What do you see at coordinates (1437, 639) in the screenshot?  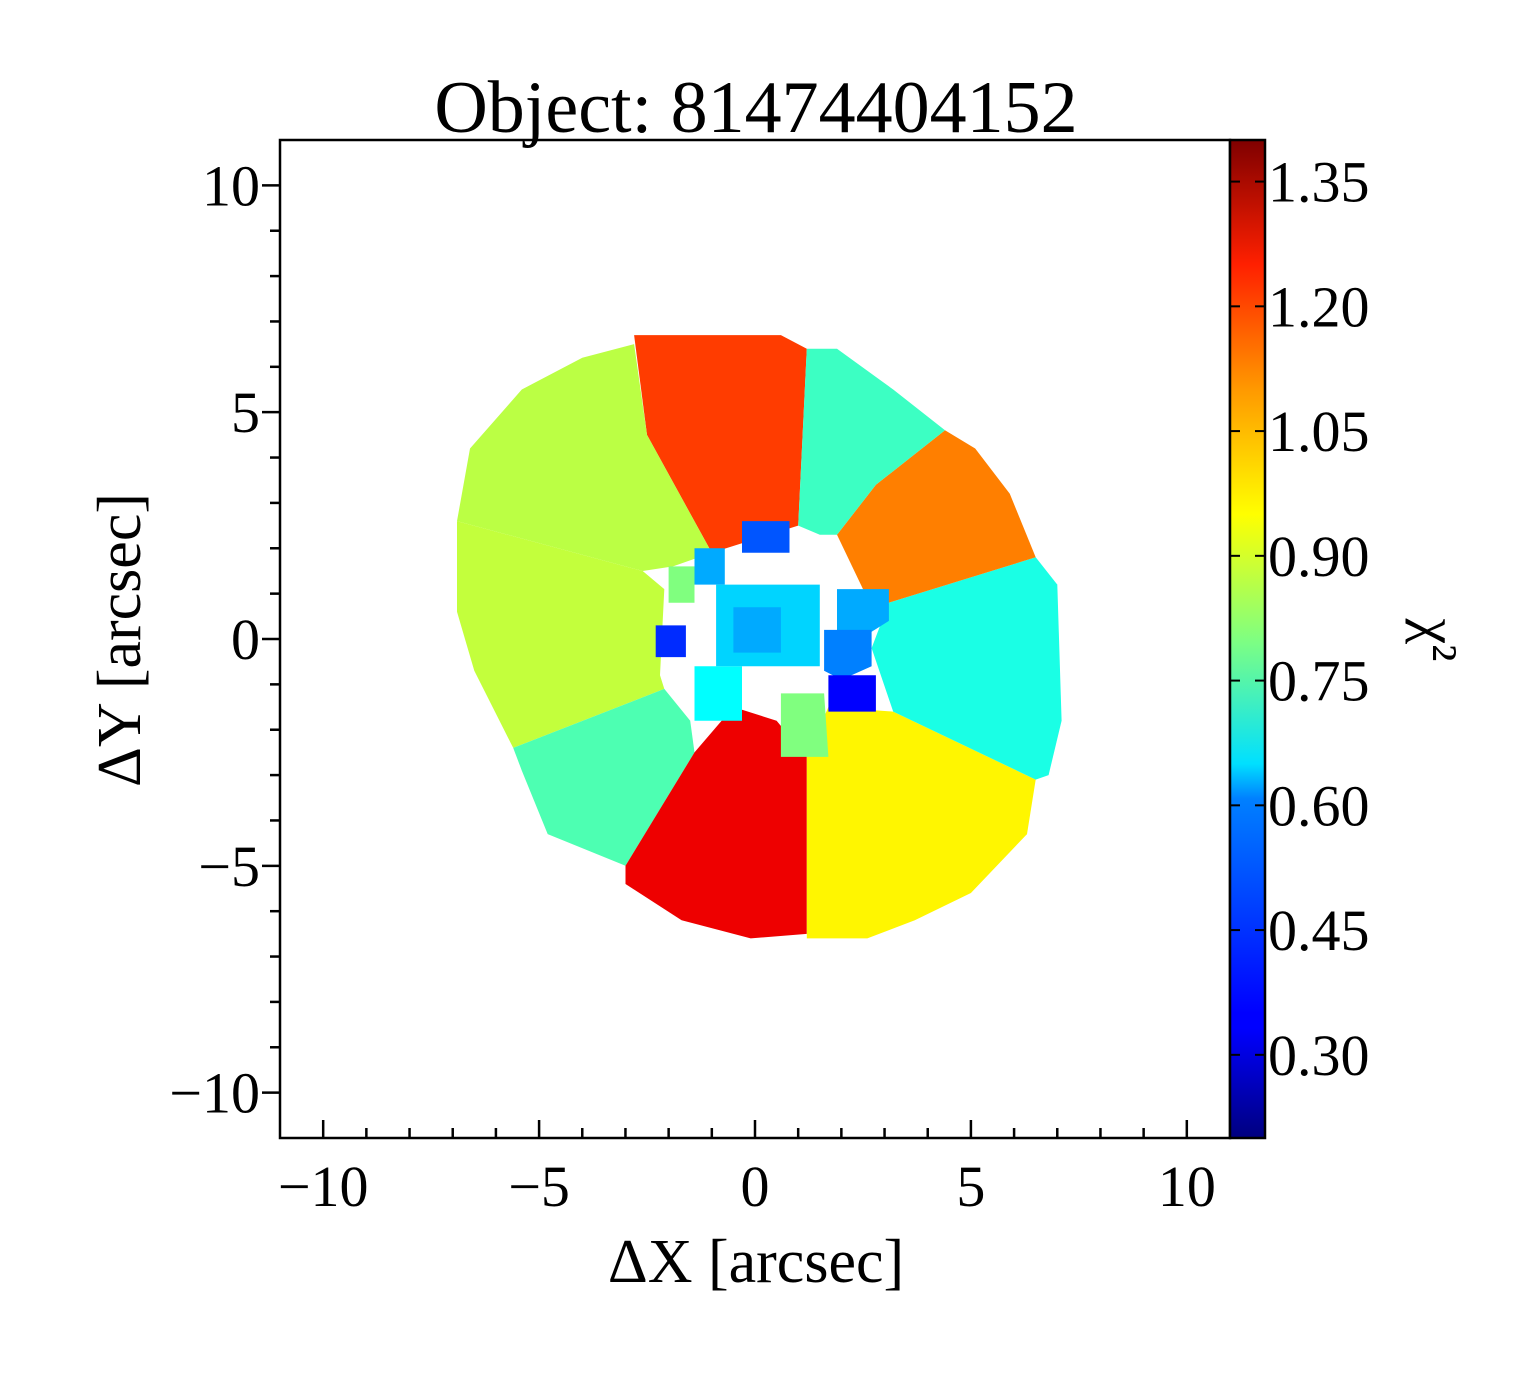 I see `colorbar-label: χ²` at bounding box center [1437, 639].